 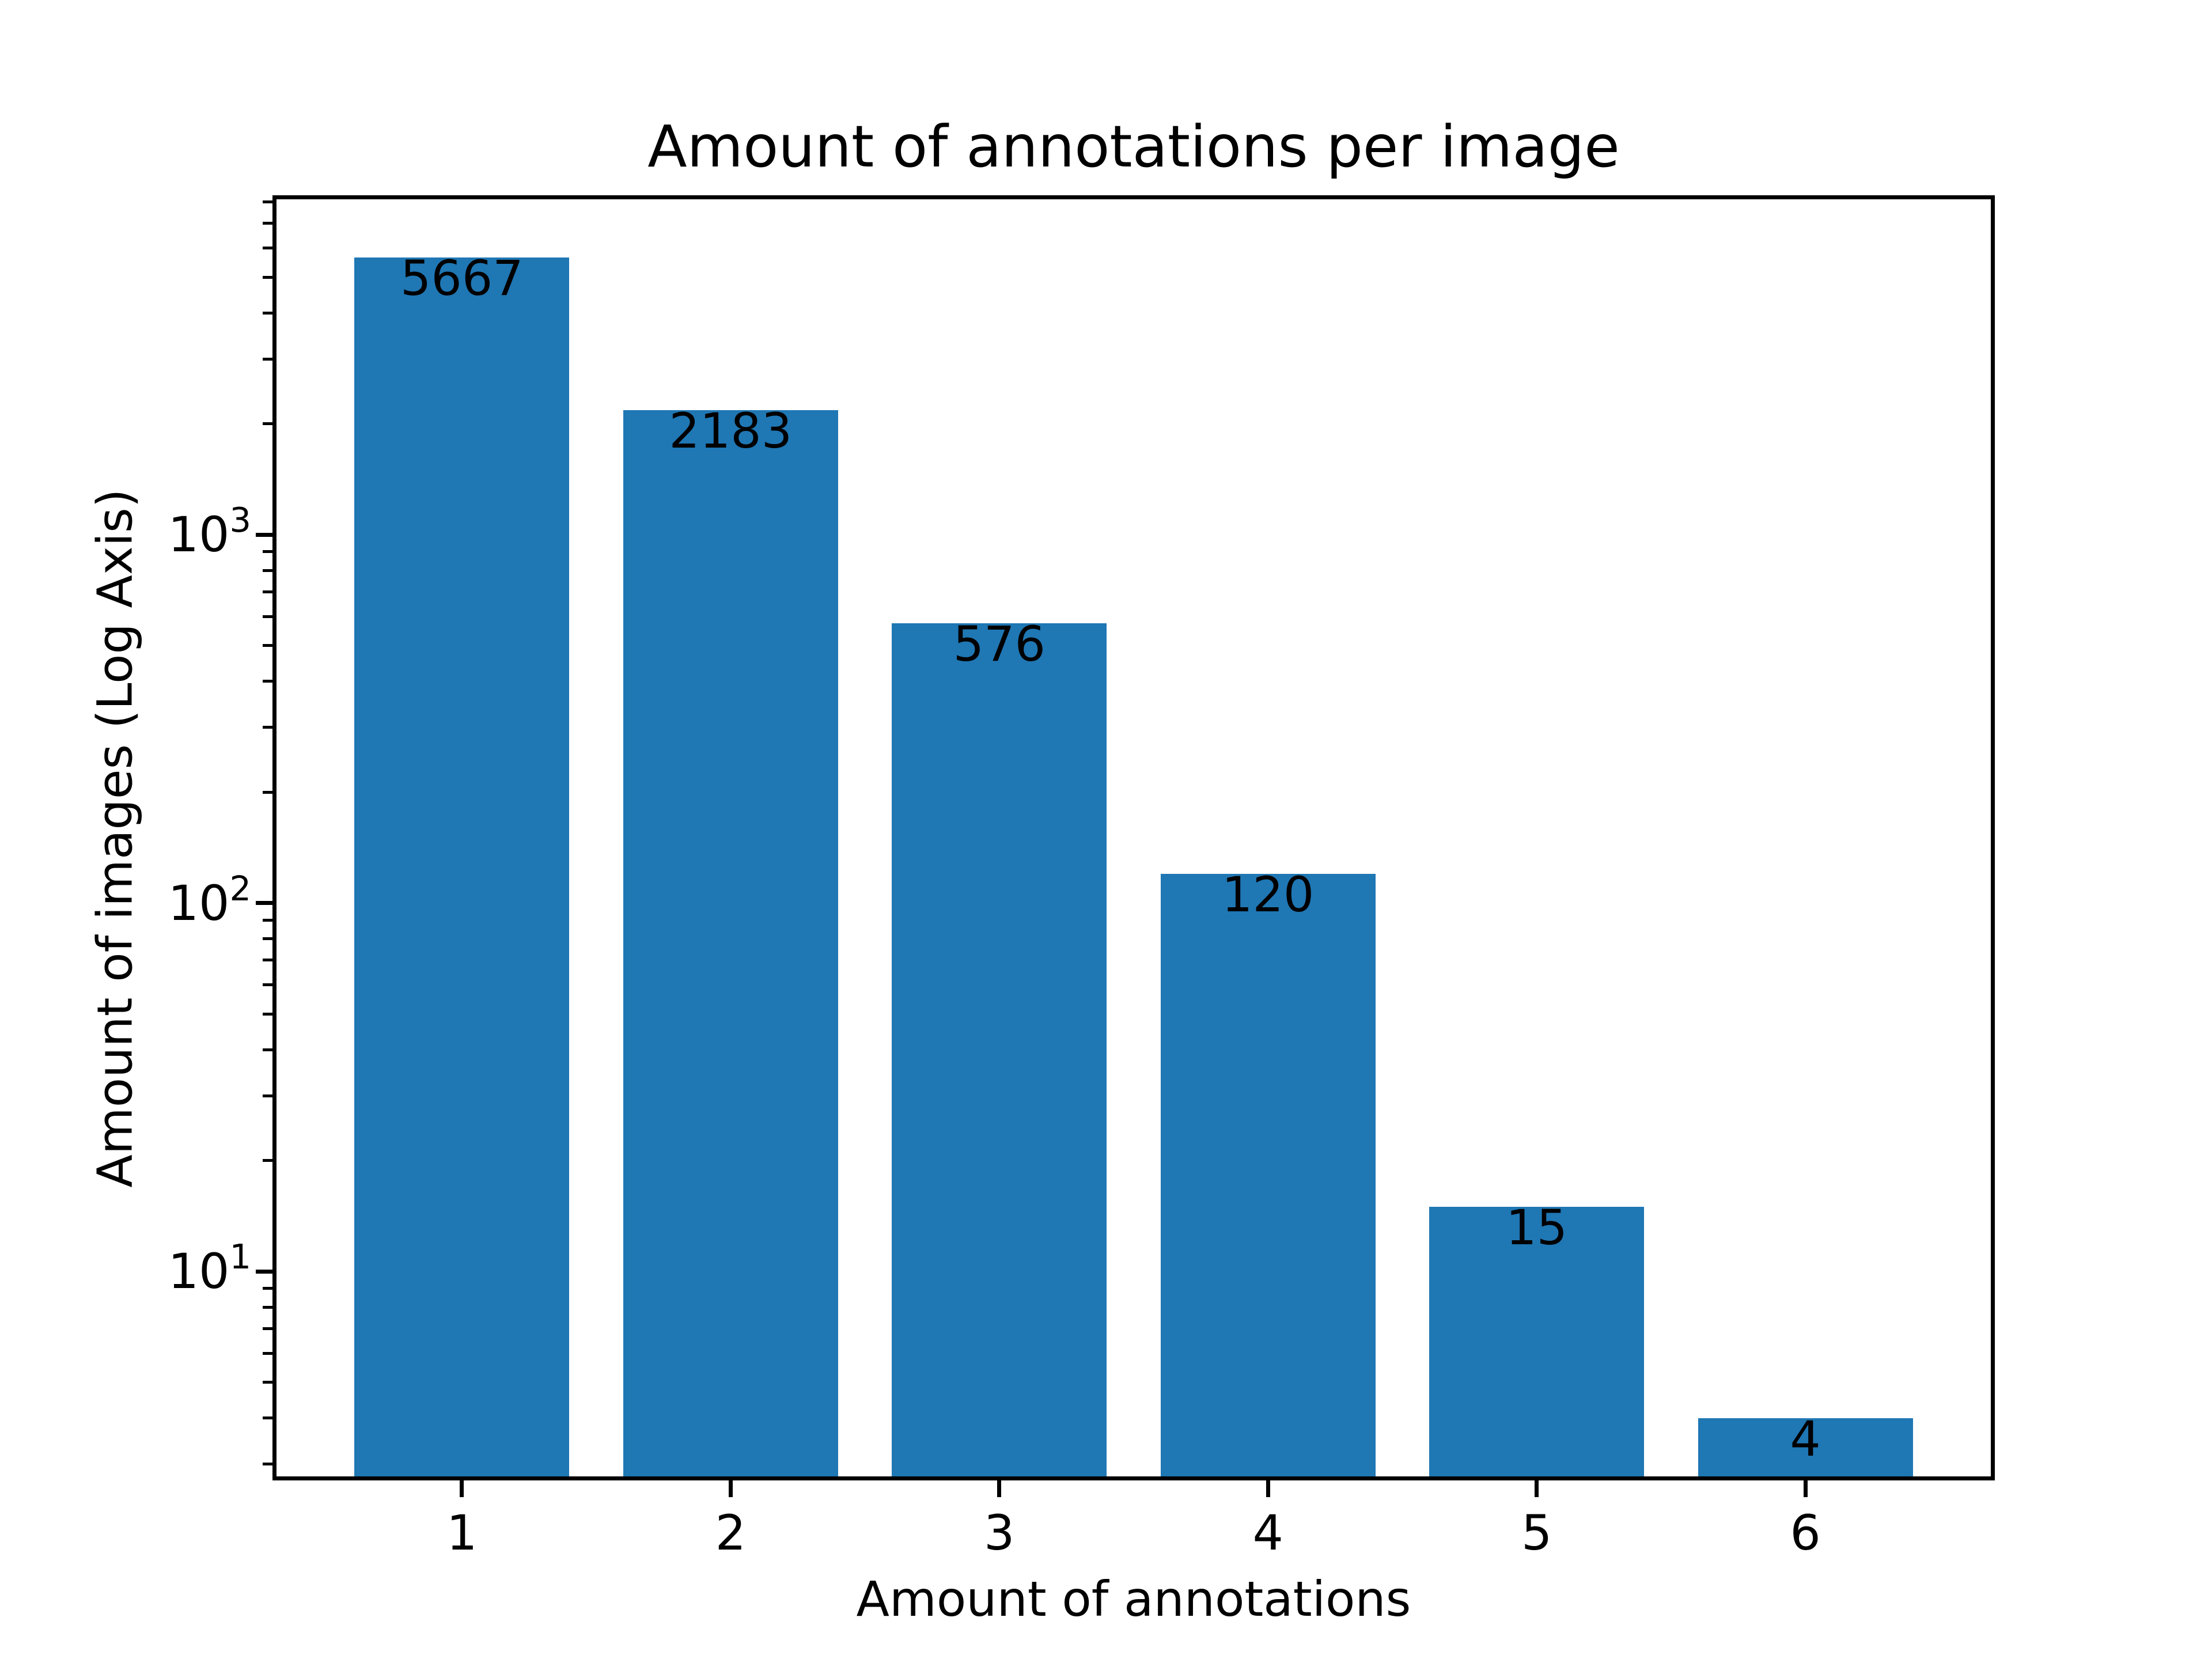 I want to click on x-axis-label: Amount of annotations, so click(x=1133, y=1599).